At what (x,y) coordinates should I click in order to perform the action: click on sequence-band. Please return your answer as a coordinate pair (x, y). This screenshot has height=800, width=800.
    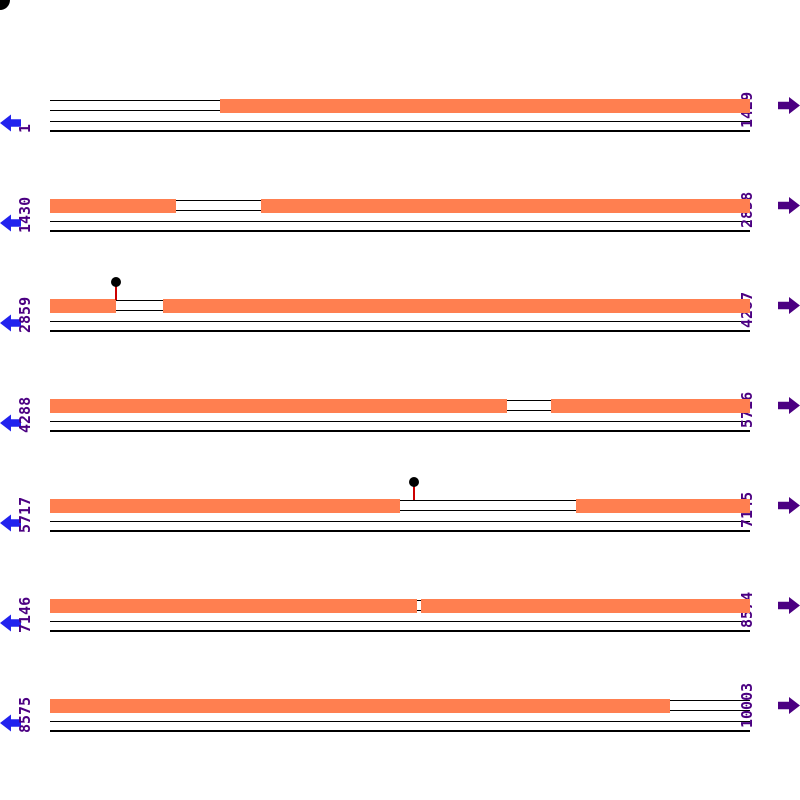
    Looking at the image, I should click on (400, 505).